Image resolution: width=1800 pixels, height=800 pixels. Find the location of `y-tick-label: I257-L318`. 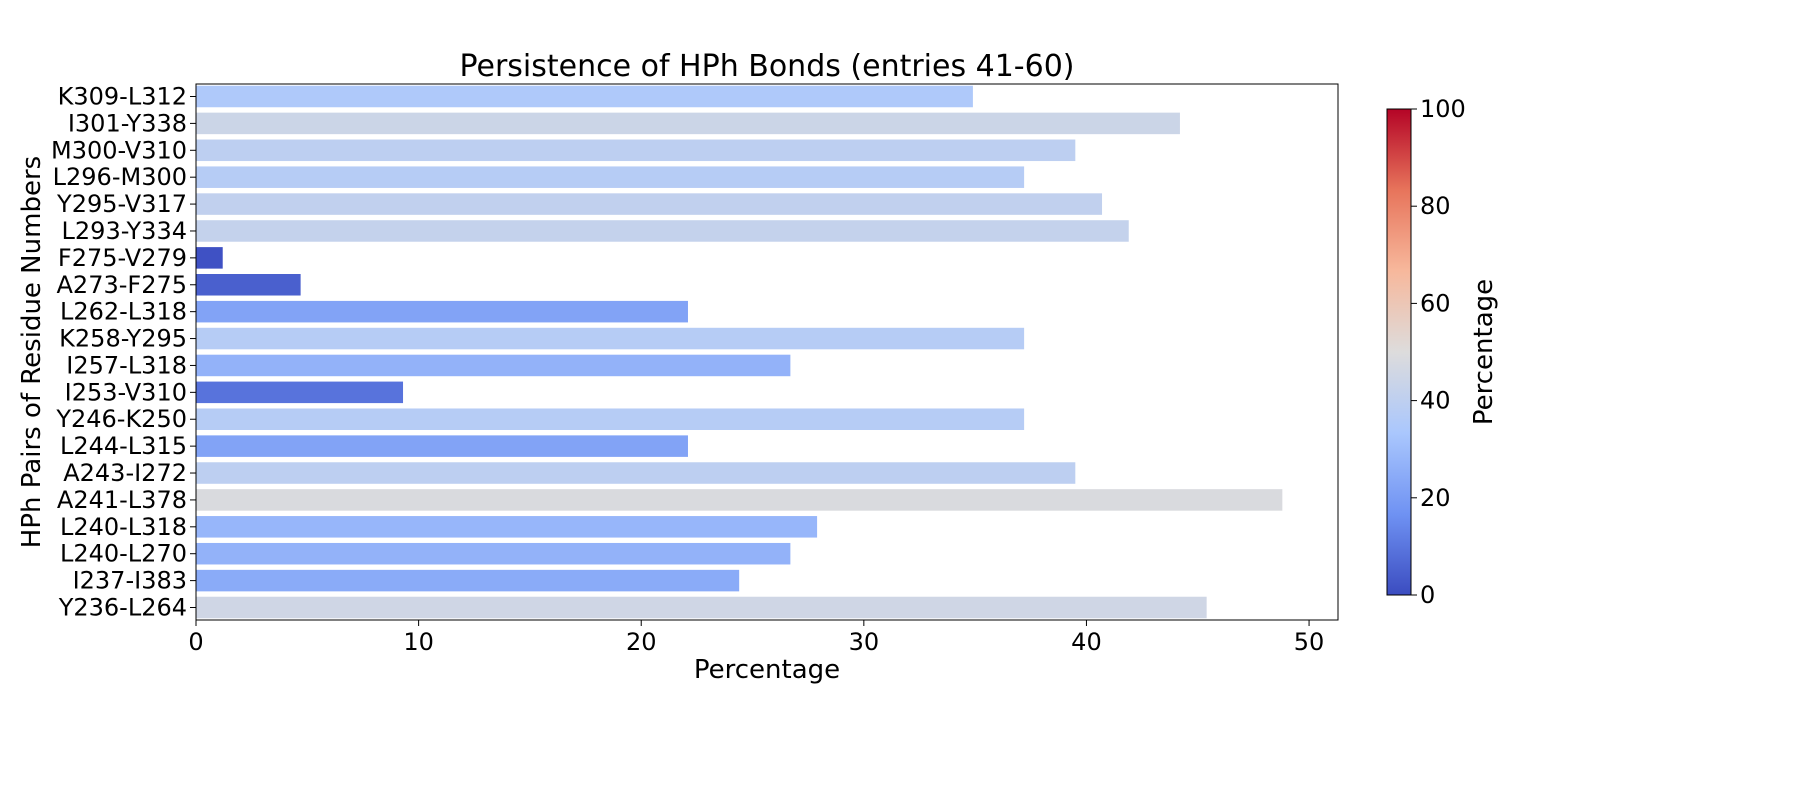

y-tick-label: I257-L318 is located at coordinates (126, 365).